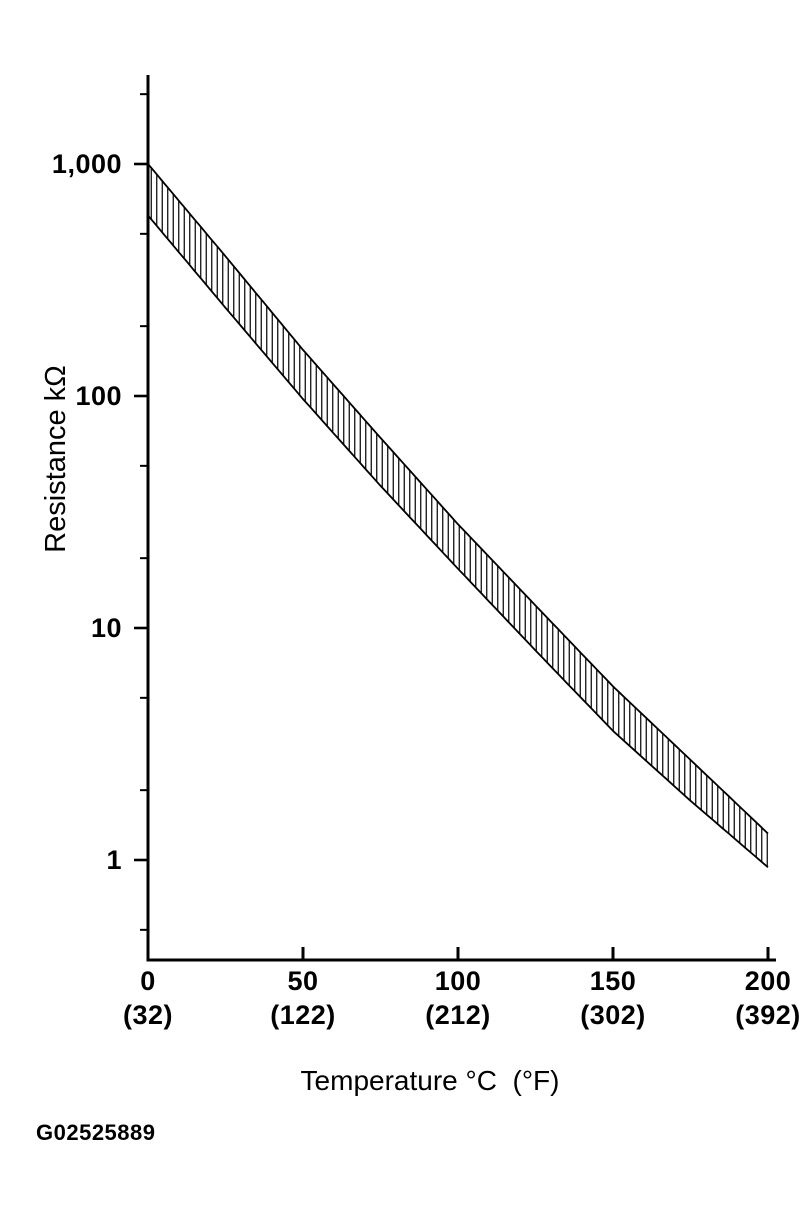  I want to click on x-tick-label-100c: 100, so click(458, 981).